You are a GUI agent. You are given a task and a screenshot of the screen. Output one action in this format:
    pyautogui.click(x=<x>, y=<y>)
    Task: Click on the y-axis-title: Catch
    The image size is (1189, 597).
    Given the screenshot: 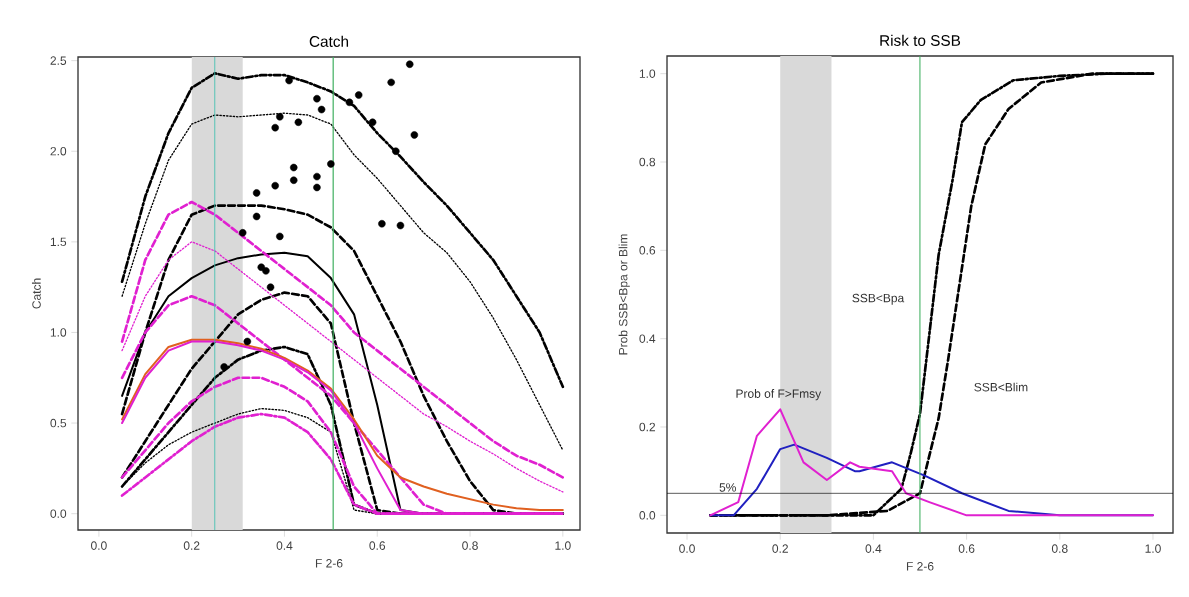 What is the action you would take?
    pyautogui.click(x=36, y=293)
    